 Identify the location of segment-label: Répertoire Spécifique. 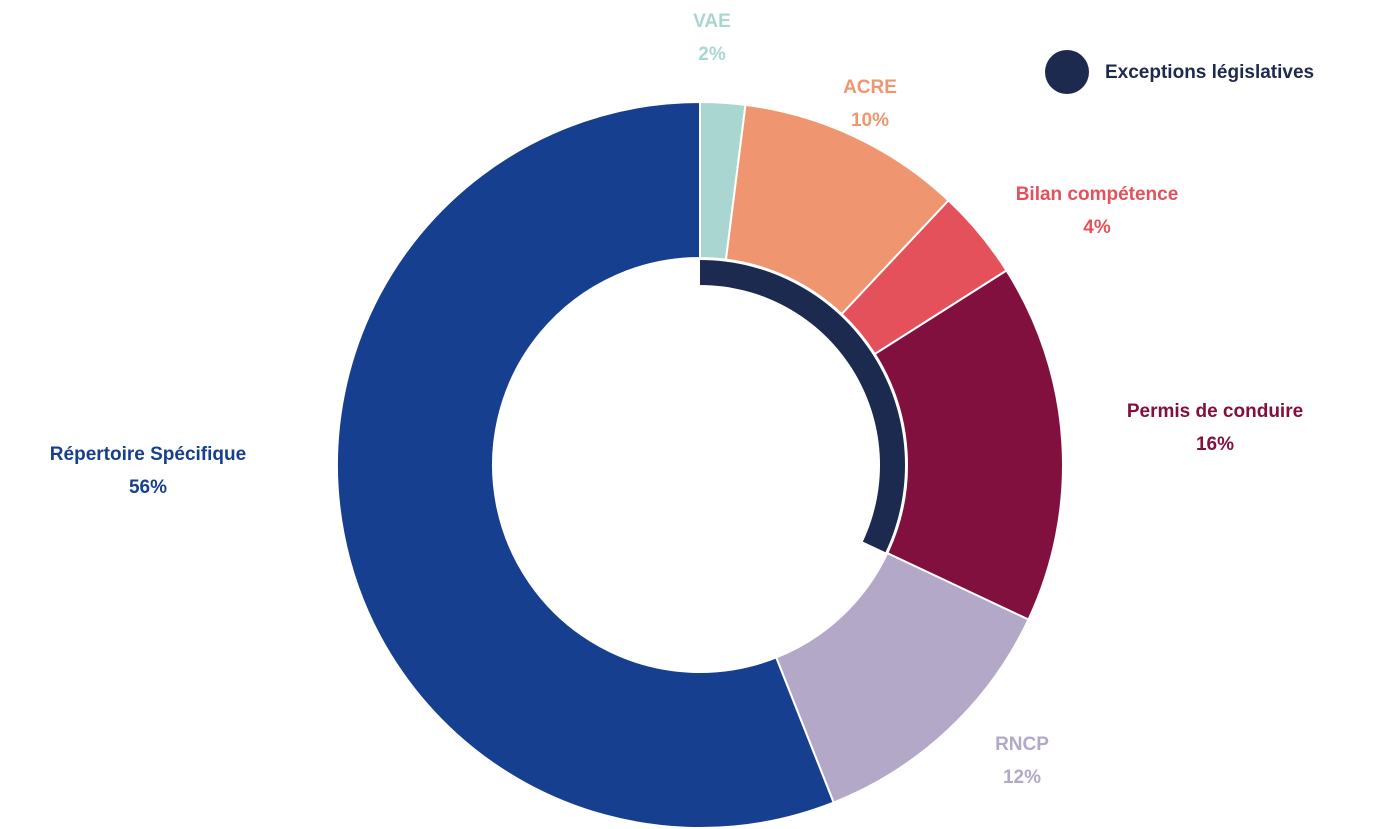
(148, 454).